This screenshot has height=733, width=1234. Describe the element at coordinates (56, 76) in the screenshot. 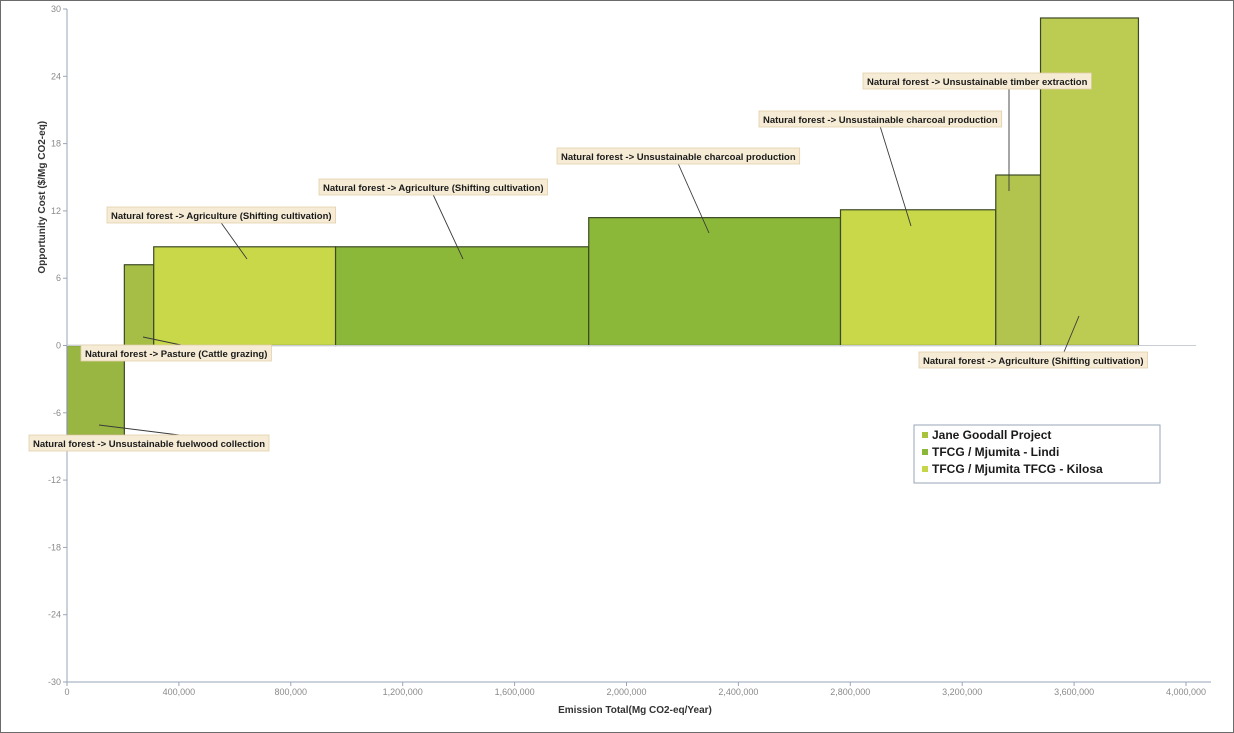

I see `y-tick-label: 24` at that location.